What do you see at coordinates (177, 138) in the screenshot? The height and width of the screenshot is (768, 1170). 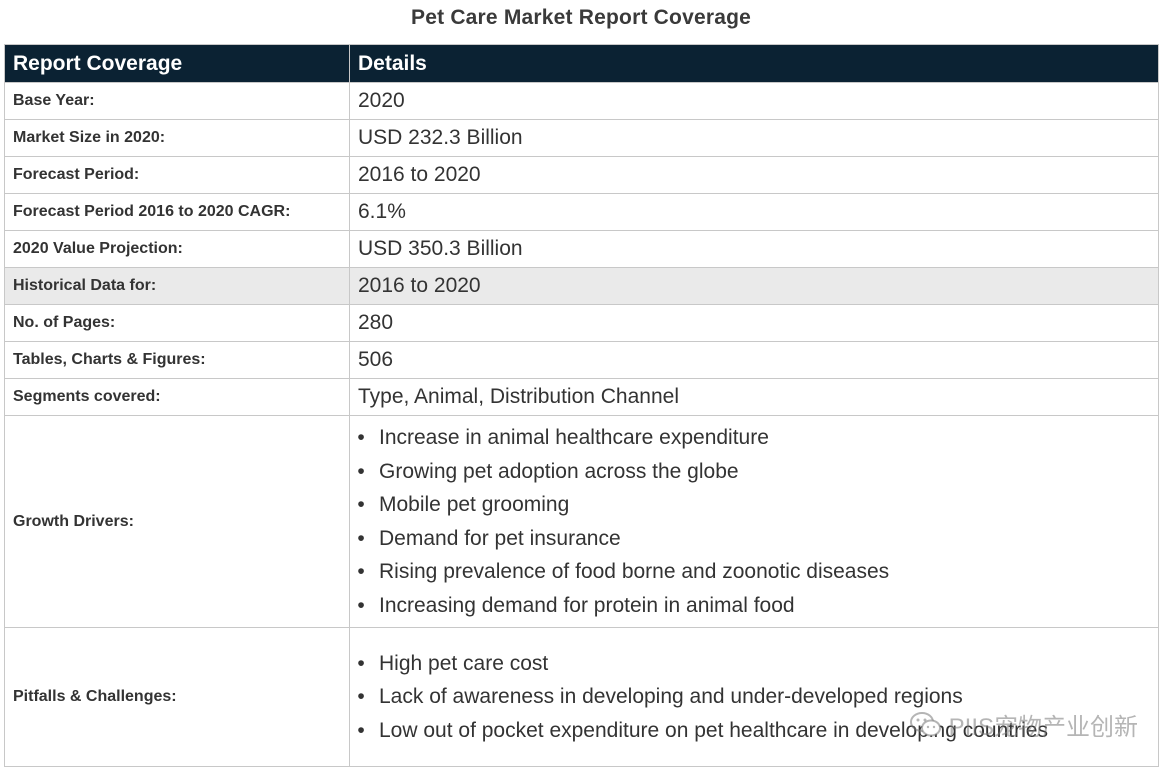 I see `row-label: Market Size in 2020:` at bounding box center [177, 138].